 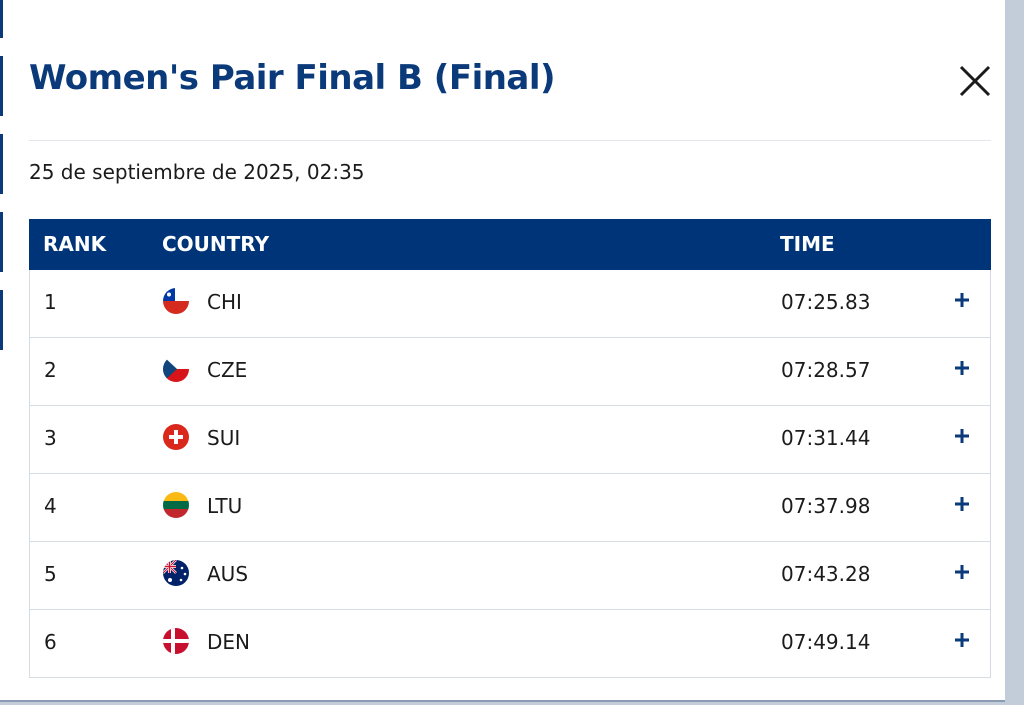 What do you see at coordinates (510, 440) in the screenshot?
I see `table-row: 3 SUI 07:31.44` at bounding box center [510, 440].